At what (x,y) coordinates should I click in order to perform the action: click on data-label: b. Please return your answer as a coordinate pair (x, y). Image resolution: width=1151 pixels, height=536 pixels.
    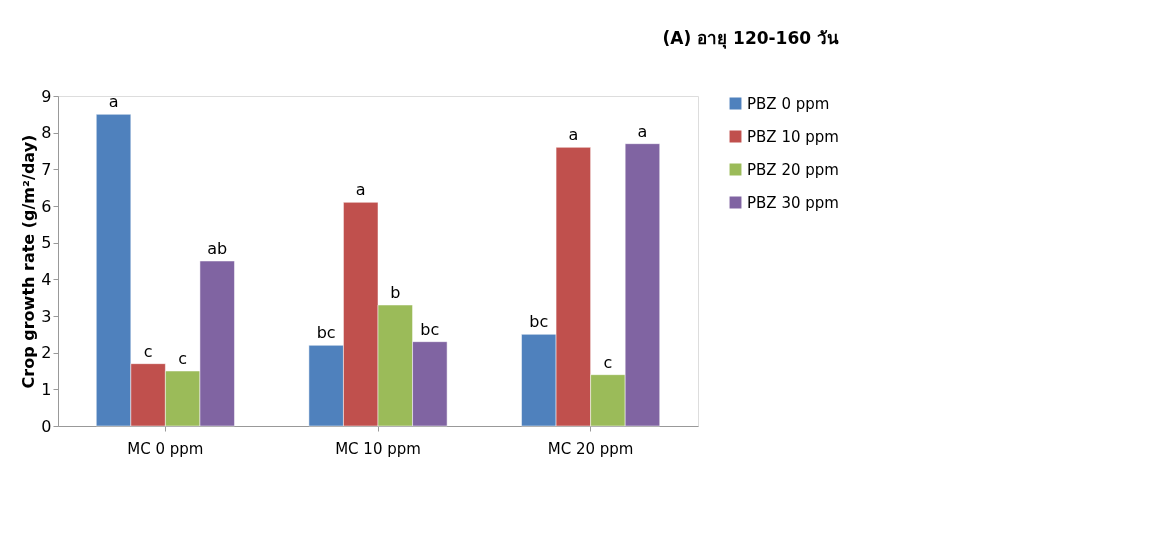
    Looking at the image, I should click on (395, 292).